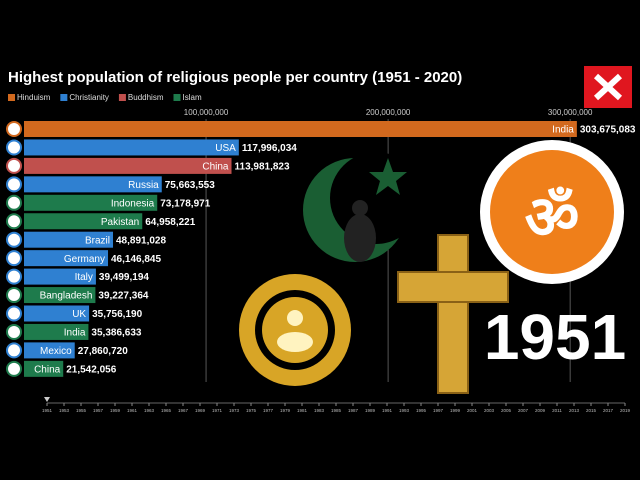 Image resolution: width=640 pixels, height=480 pixels. Describe the element at coordinates (217, 410) in the screenshot. I see `timeline-tick-label: 1971` at that location.